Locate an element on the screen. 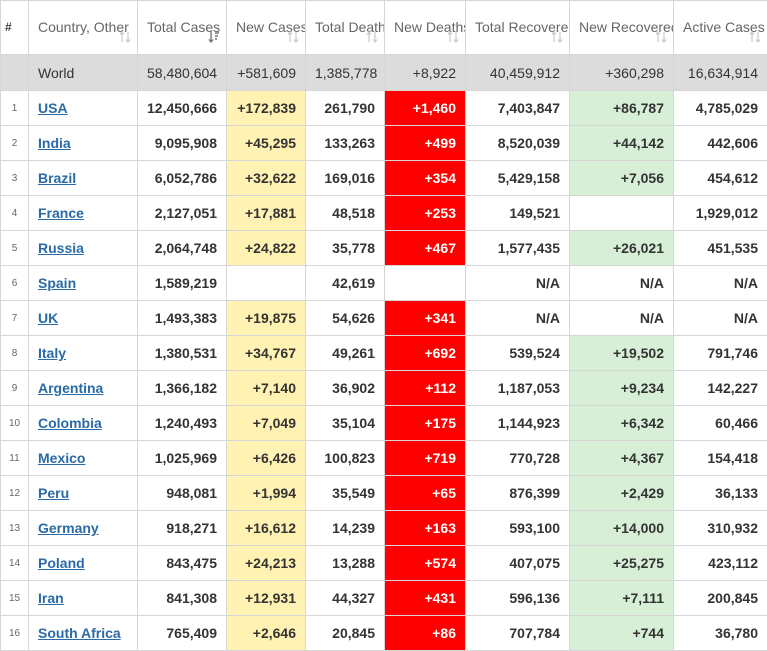  sort-desc-icon is located at coordinates (214, 37).